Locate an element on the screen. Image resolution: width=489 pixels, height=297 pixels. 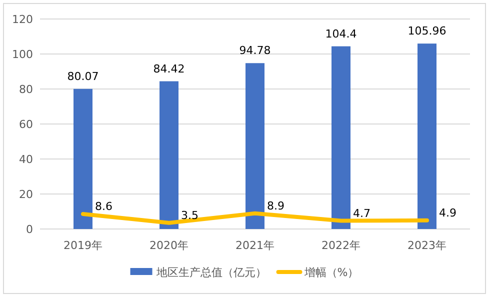
y-tick-label: 100 is located at coordinates (22, 54).